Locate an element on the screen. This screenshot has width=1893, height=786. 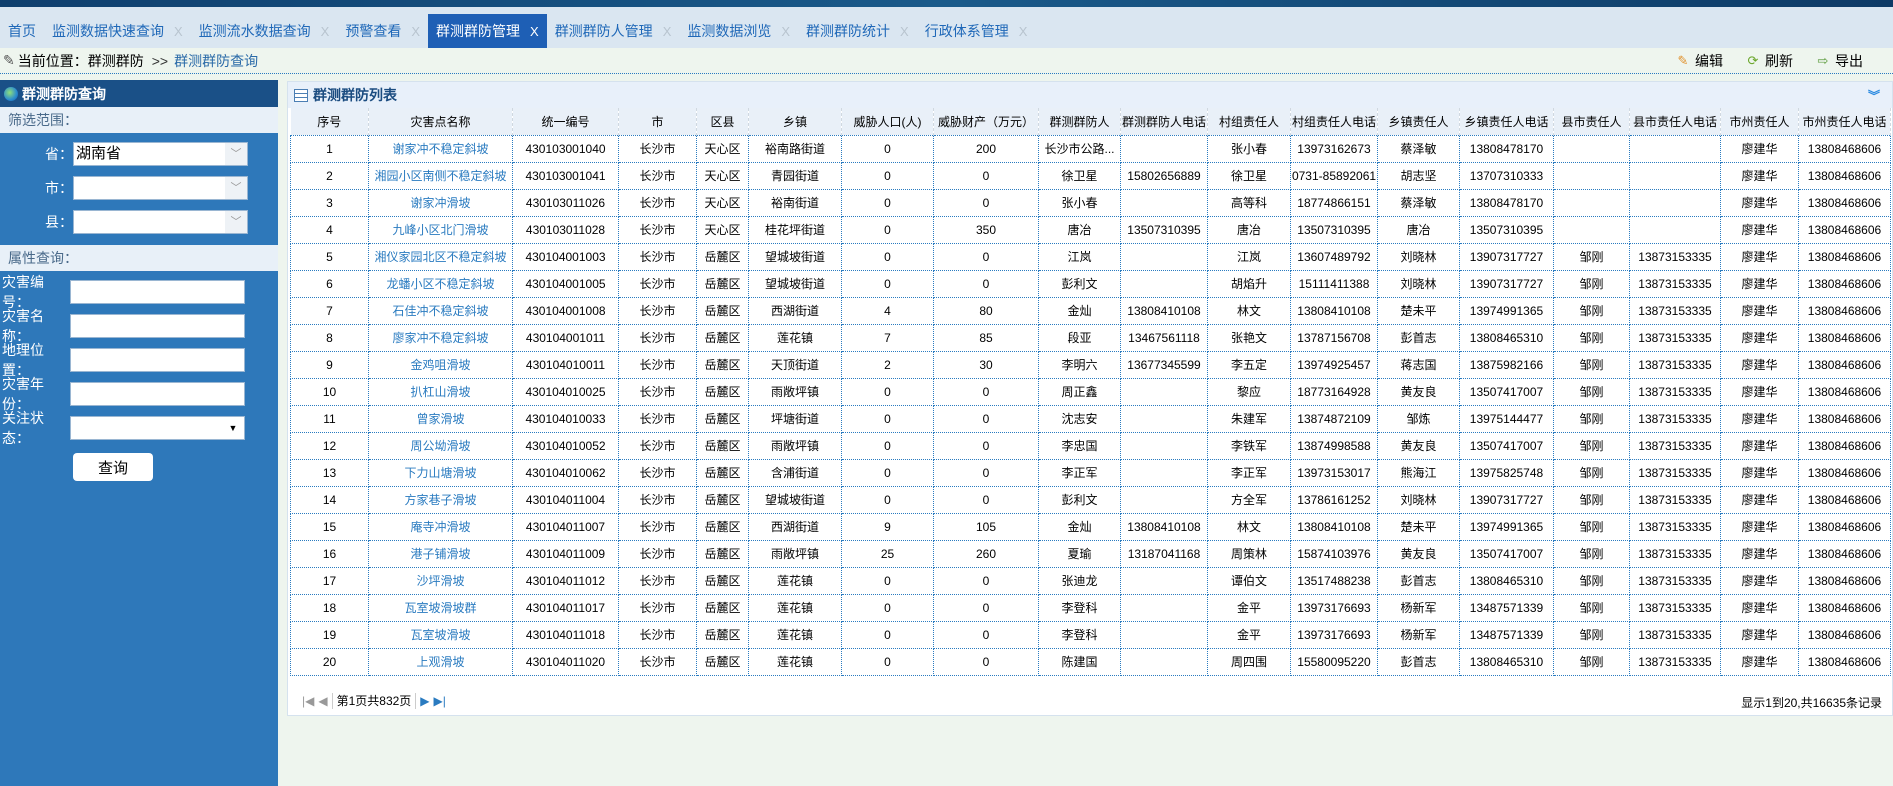
breadcrumb-current: 群测群防查询 is located at coordinates (216, 60).